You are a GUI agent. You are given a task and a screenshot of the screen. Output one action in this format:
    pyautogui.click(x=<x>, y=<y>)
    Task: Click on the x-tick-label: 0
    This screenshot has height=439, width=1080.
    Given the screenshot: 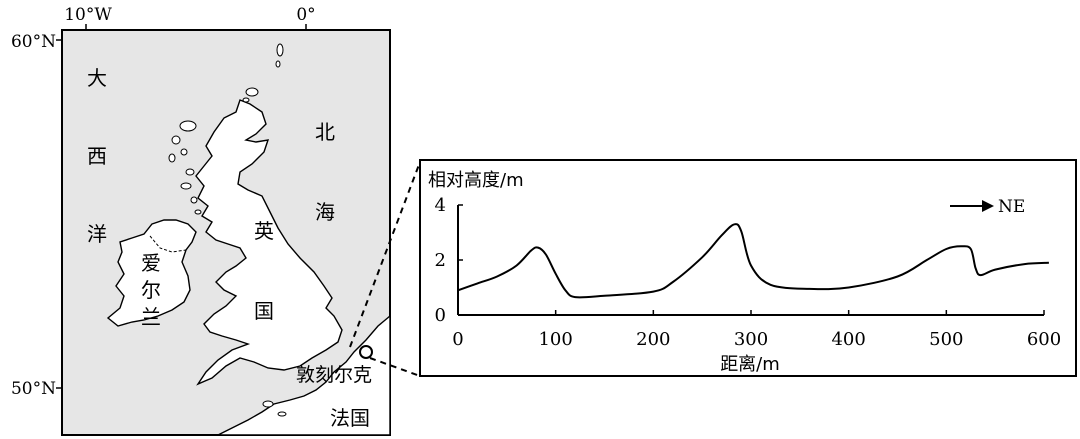 What is the action you would take?
    pyautogui.click(x=457, y=339)
    